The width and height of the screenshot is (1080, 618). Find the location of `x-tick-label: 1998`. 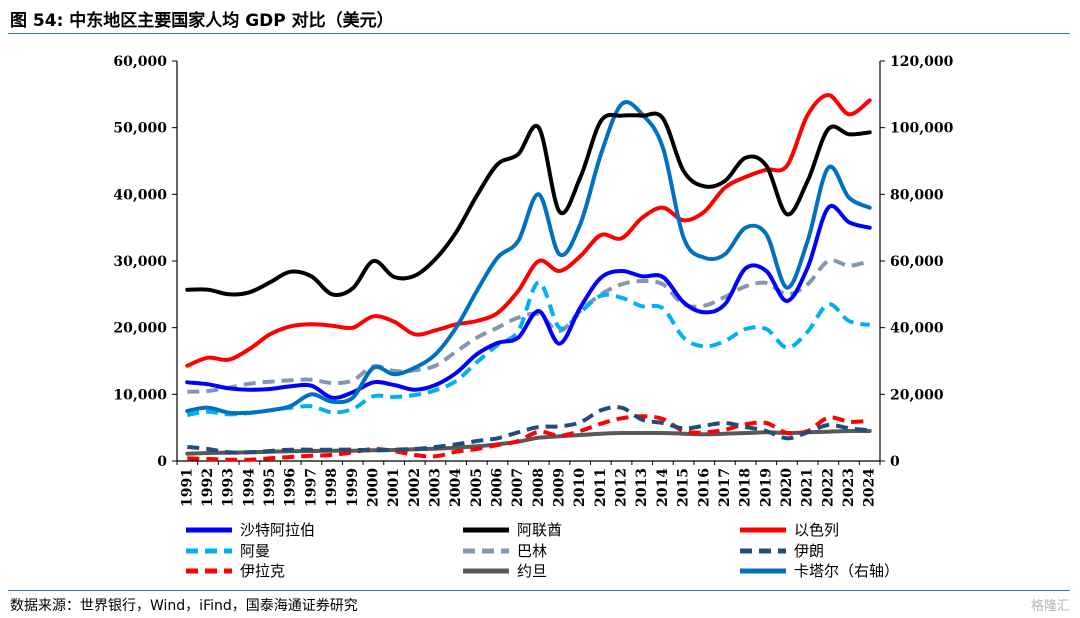

x-tick-label: 1998 is located at coordinates (332, 487).